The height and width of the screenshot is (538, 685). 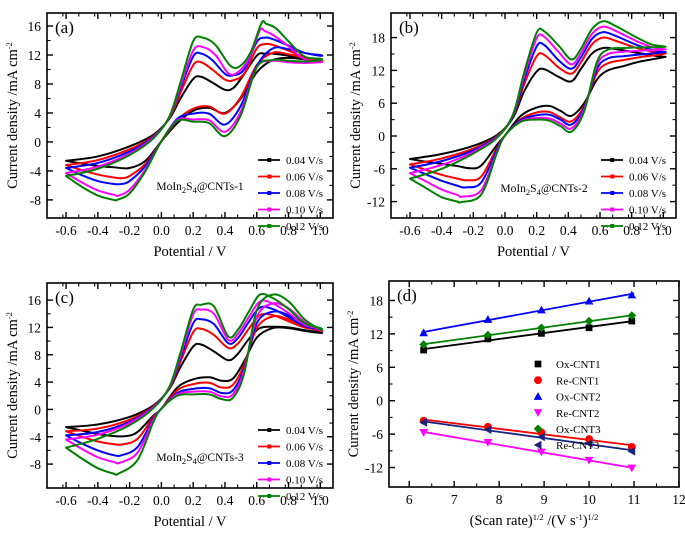 What do you see at coordinates (634, 499) in the screenshot?
I see `x-tick-label: 11` at bounding box center [634, 499].